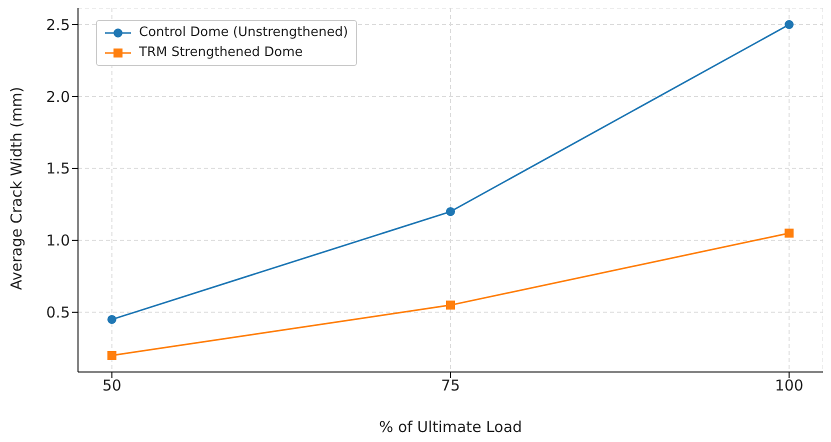 This screenshot has height=442, width=831. Describe the element at coordinates (58, 241) in the screenshot. I see `y-tick-label: 1.0` at that location.